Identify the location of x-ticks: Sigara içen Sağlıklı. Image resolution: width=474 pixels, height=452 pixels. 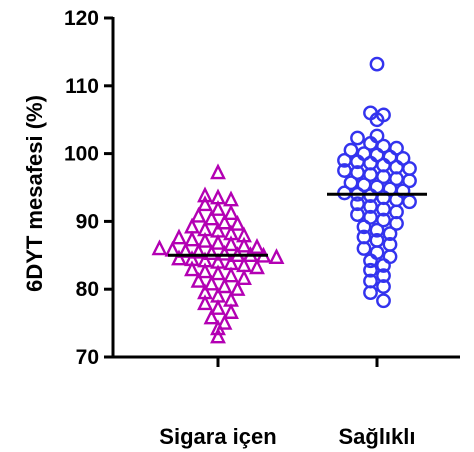
(287, 403).